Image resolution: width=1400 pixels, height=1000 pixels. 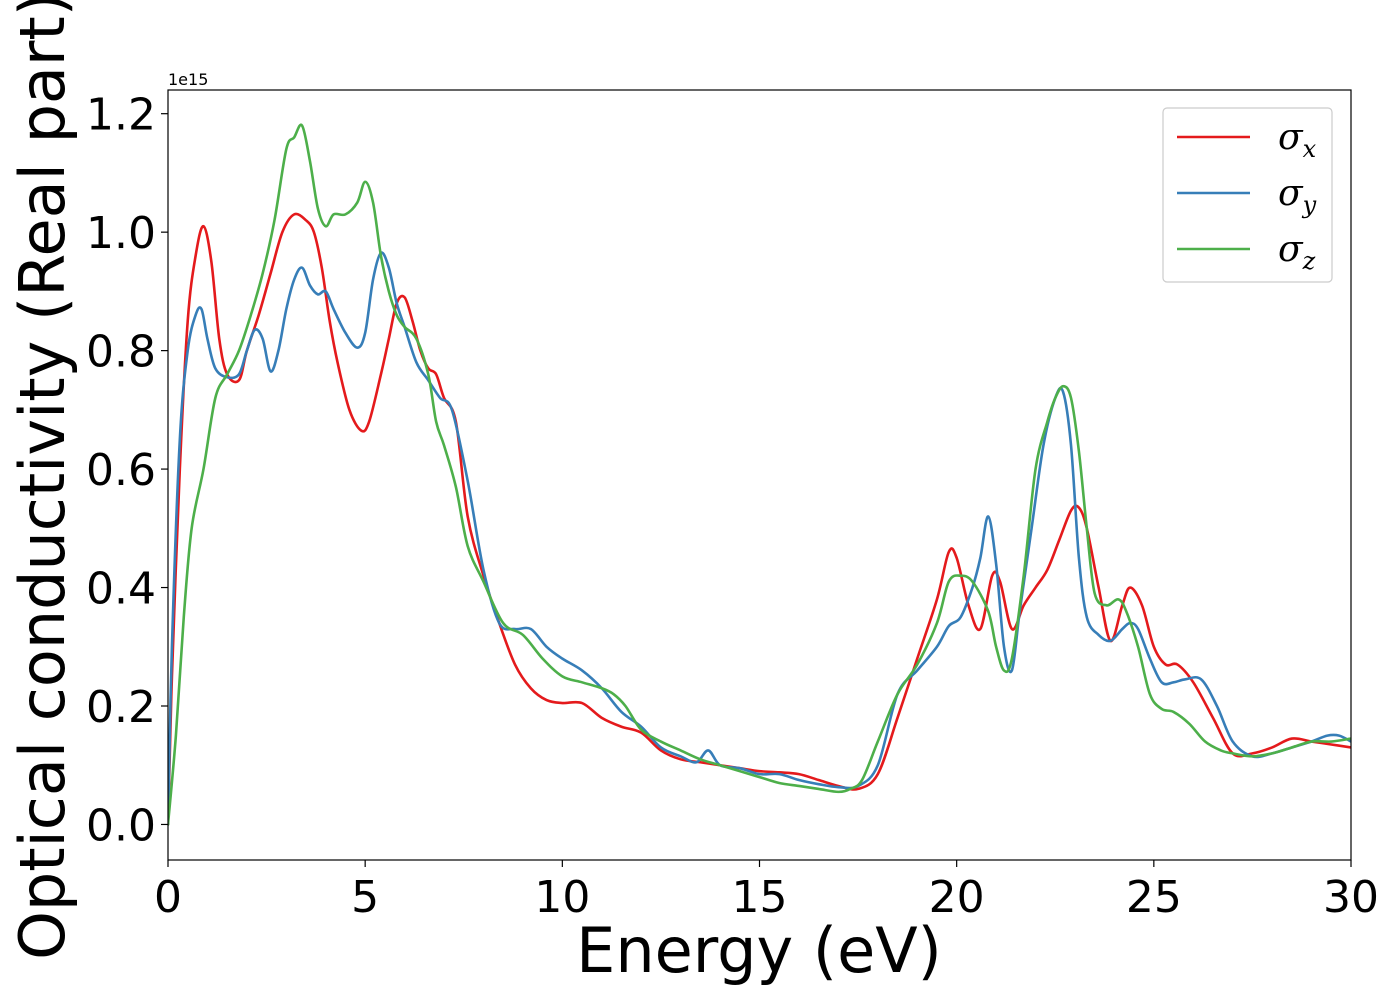 What do you see at coordinates (168, 897) in the screenshot?
I see `x-tick-label: 0` at bounding box center [168, 897].